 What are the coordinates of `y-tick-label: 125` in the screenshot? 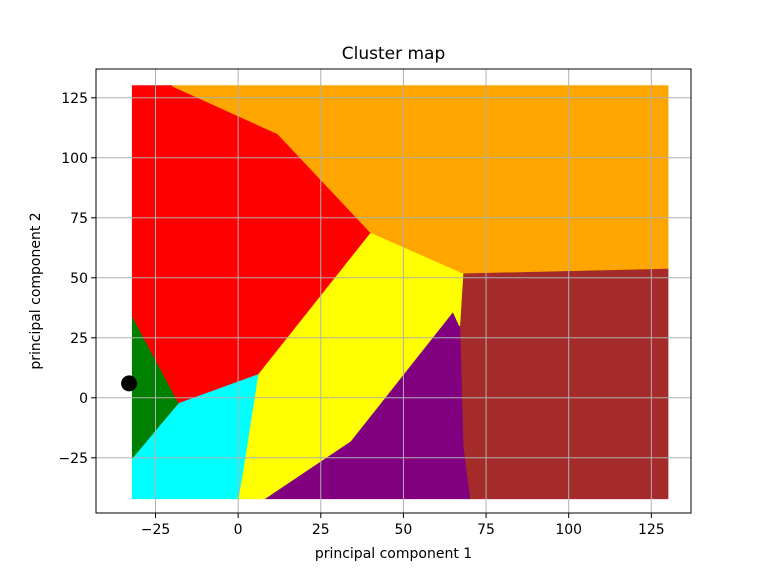 It's located at (74, 99).